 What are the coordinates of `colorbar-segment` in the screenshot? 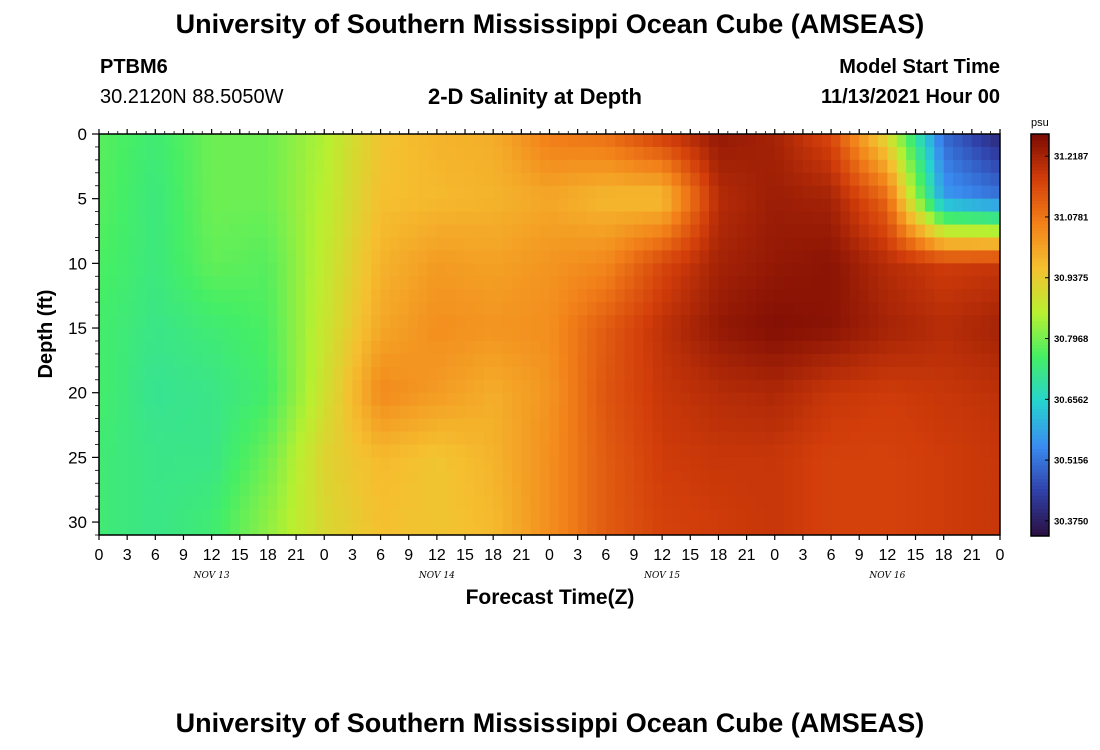 It's located at (1040, 142).